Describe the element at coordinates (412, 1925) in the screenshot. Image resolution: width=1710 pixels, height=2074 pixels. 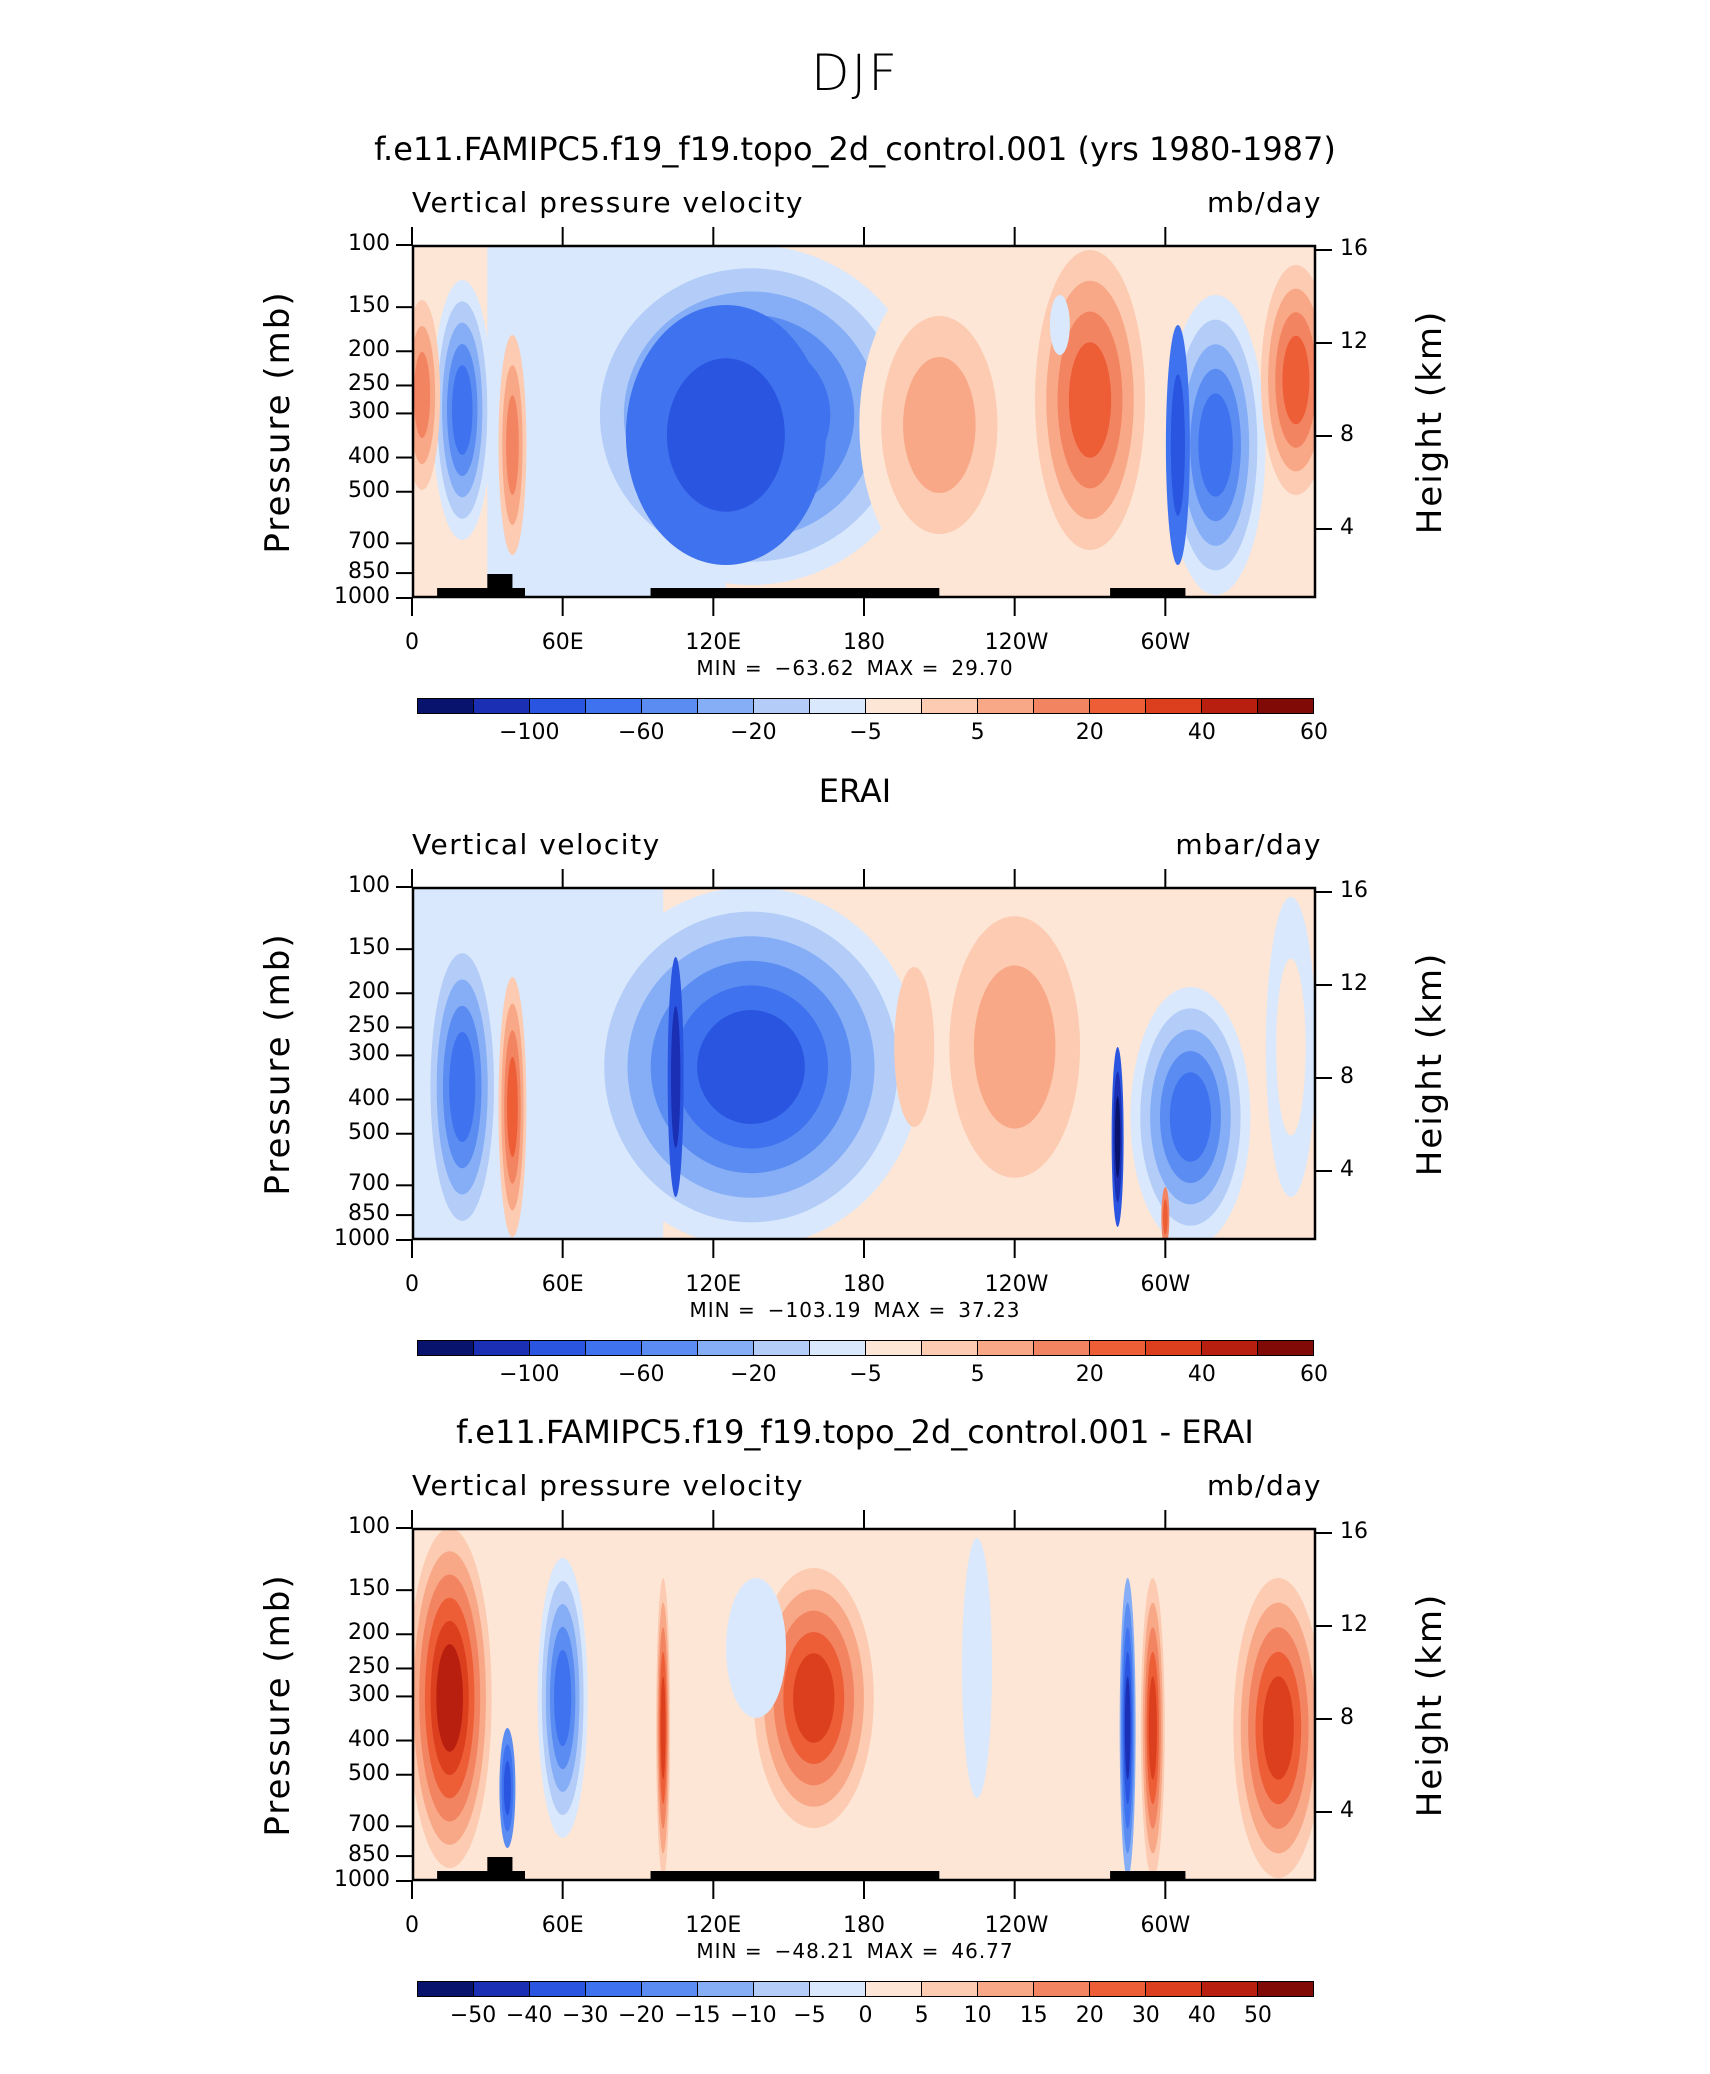
I see `x-tick-label: 0` at that location.